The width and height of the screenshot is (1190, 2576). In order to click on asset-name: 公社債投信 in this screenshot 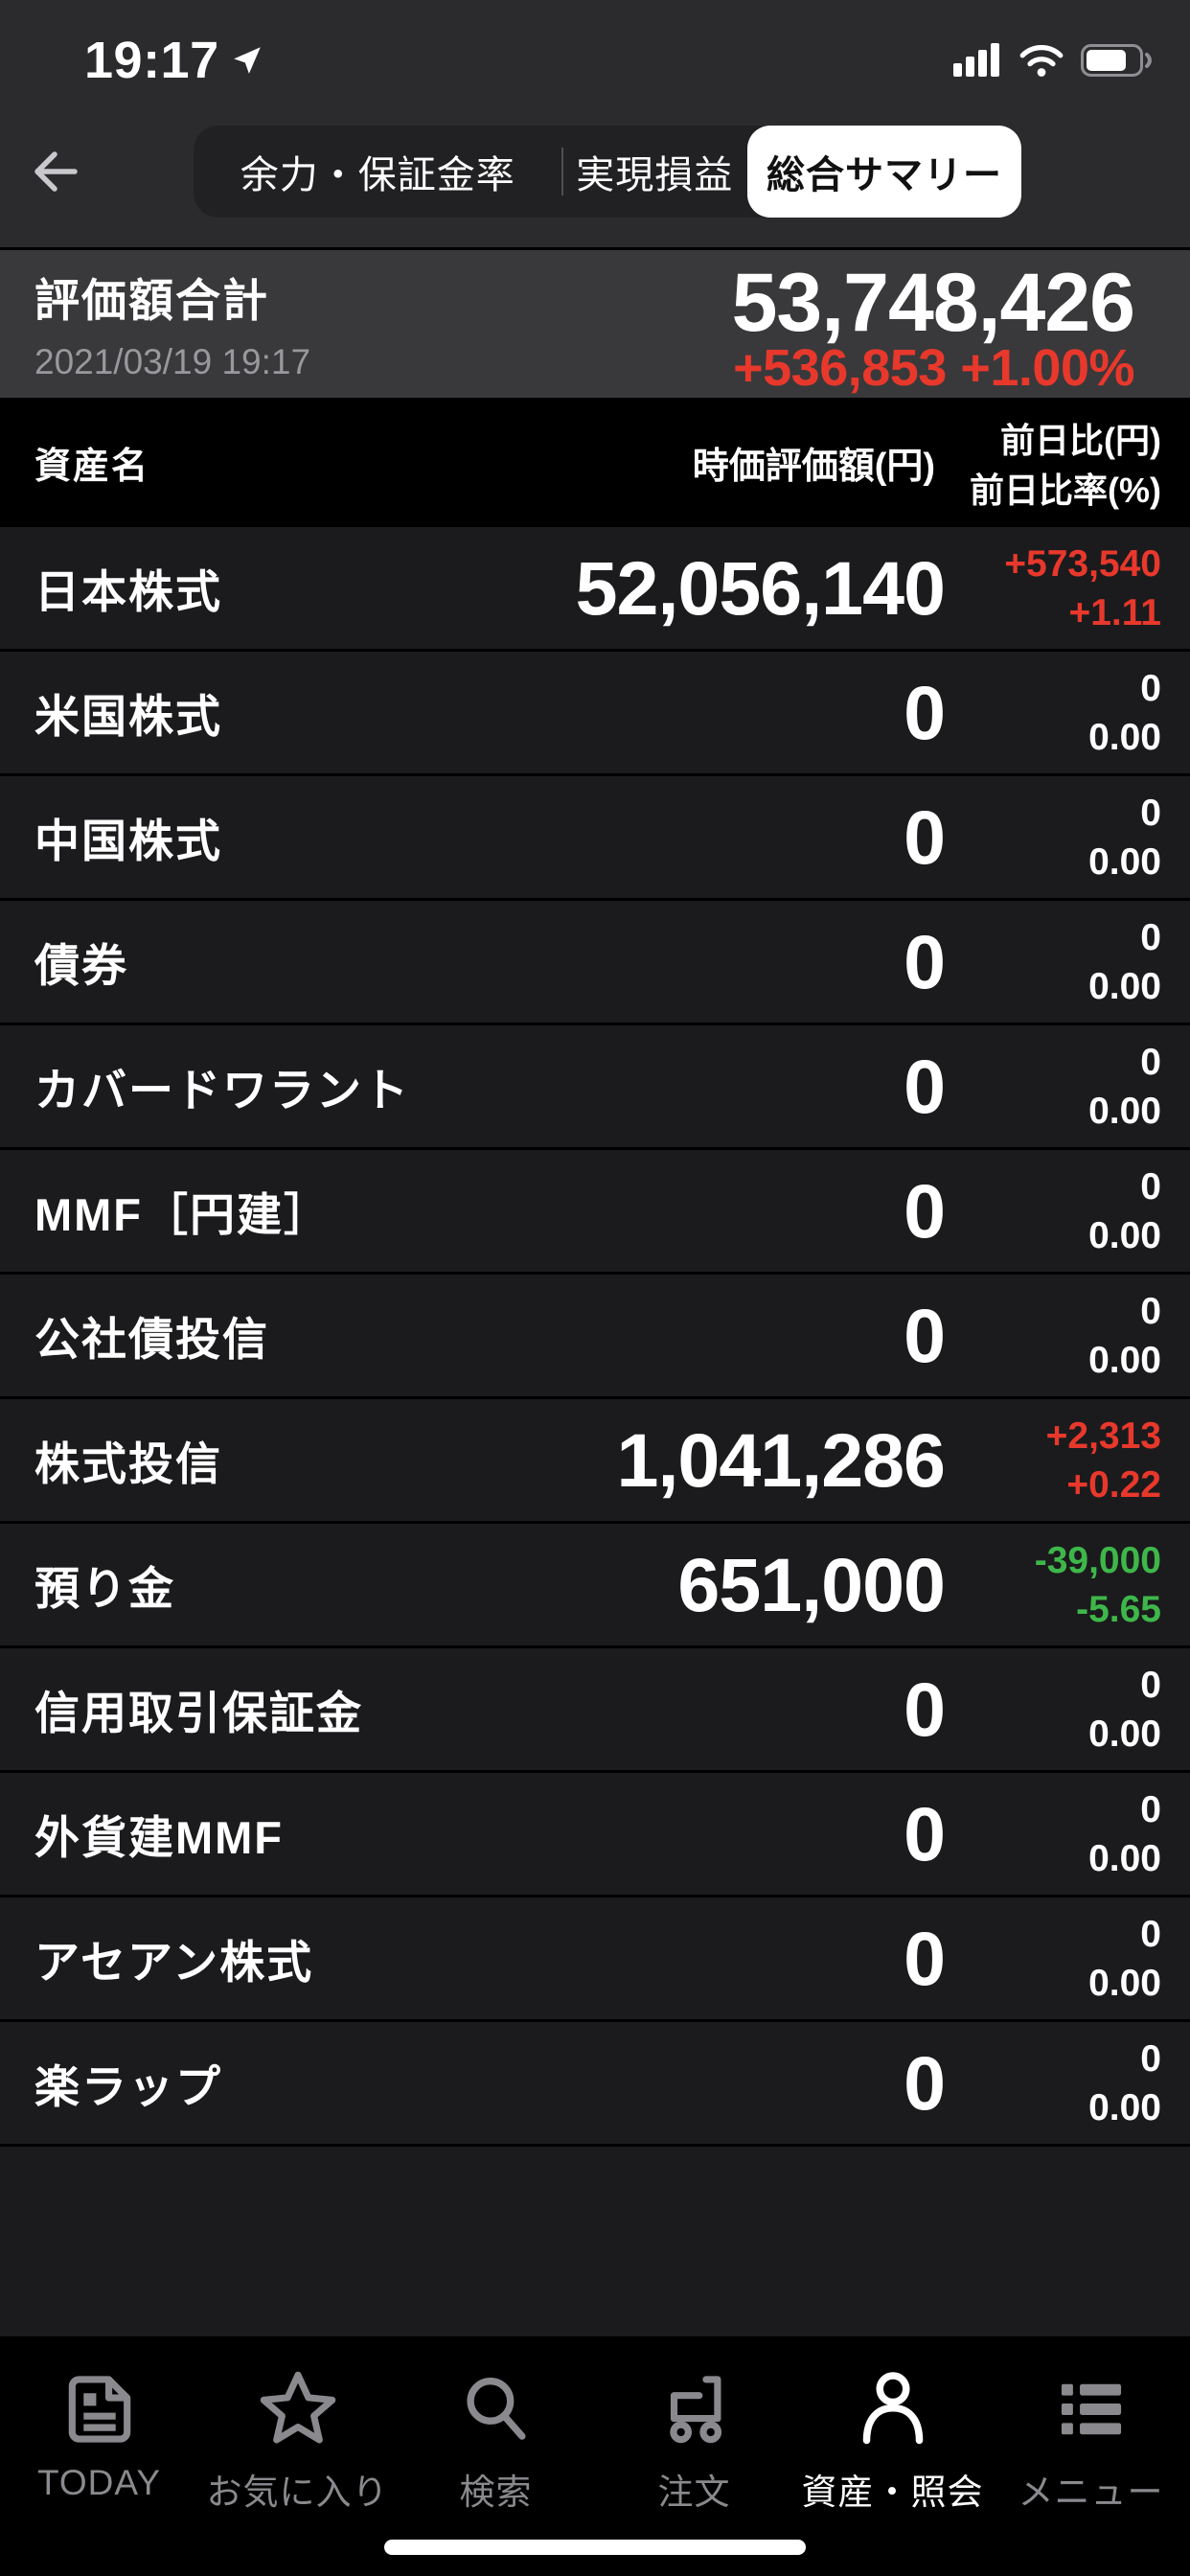, I will do `click(151, 1339)`.